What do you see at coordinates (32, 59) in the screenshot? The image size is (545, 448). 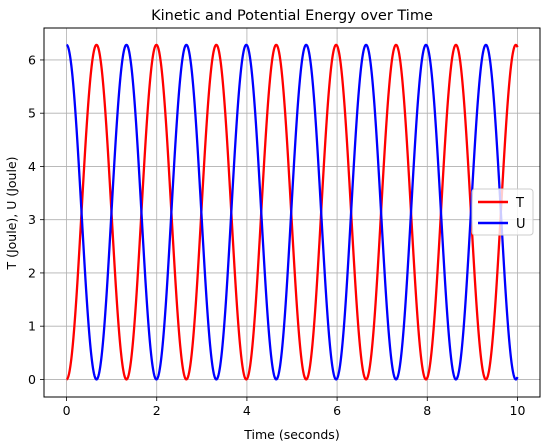 I see `y-tick-label: 6` at bounding box center [32, 59].